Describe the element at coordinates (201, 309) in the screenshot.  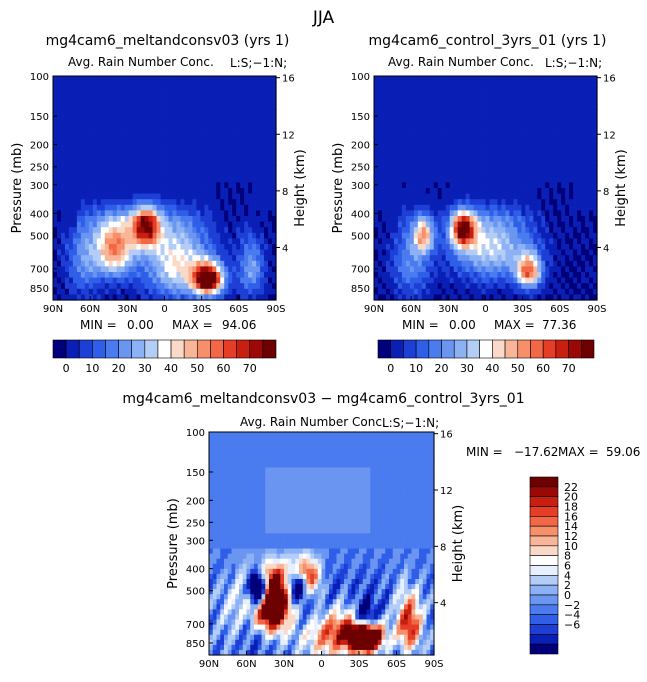
I see `panel1-xtick-label: 30S` at that location.